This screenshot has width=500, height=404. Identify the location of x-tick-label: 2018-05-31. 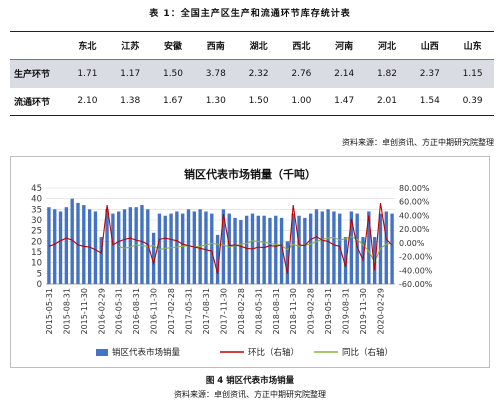
(258, 311).